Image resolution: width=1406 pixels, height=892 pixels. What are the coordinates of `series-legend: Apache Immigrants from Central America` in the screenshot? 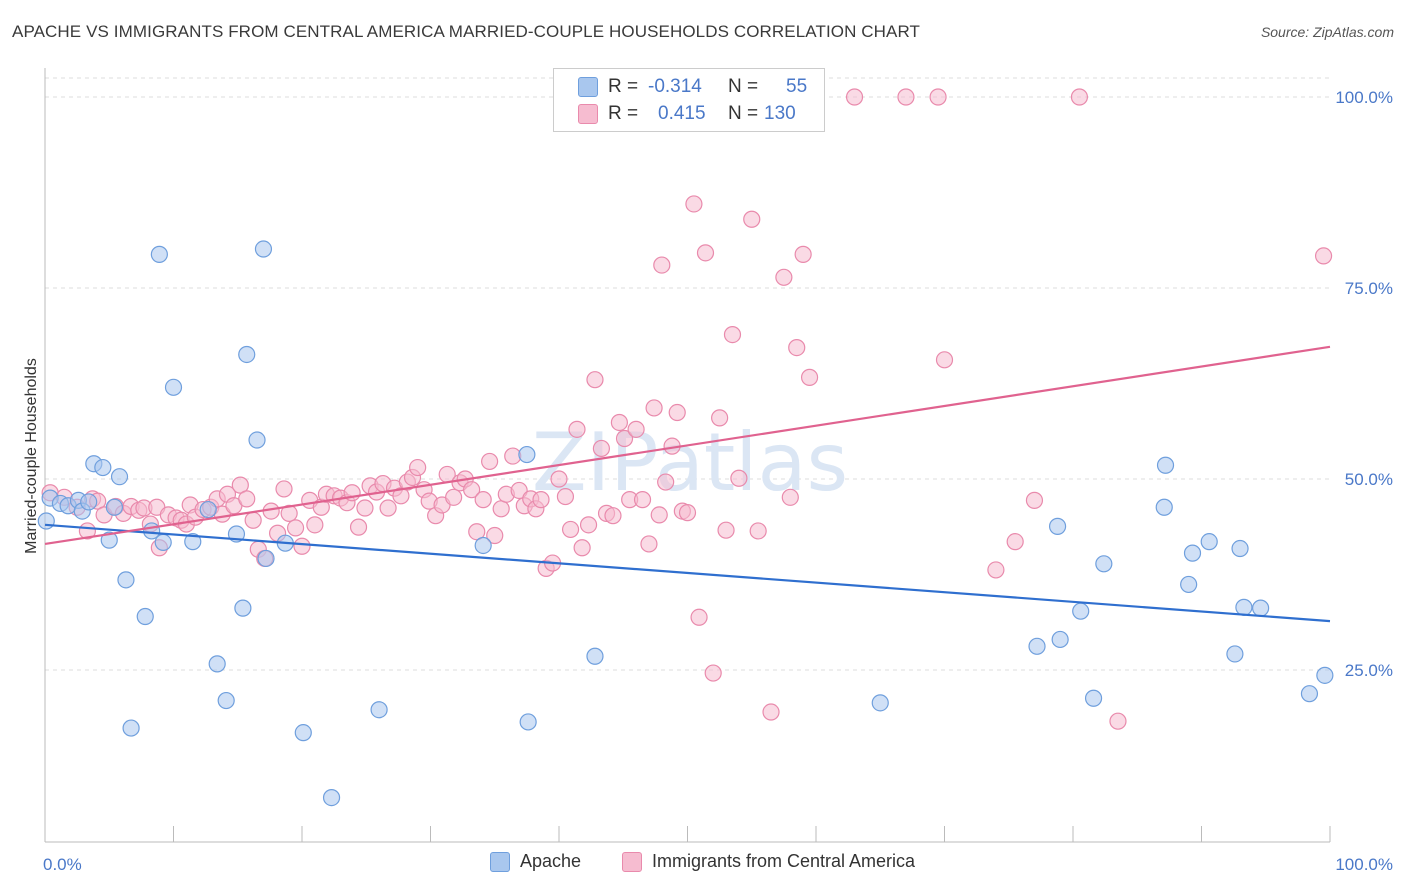 It's located at (703, 864).